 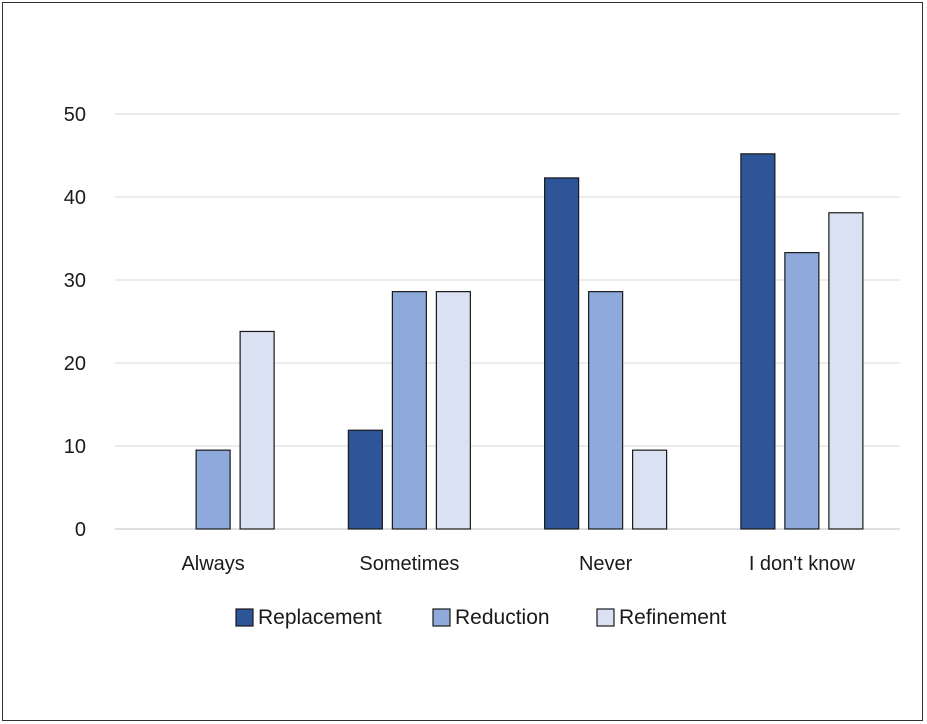 I want to click on legend-swatch-refinement, so click(x=605, y=617).